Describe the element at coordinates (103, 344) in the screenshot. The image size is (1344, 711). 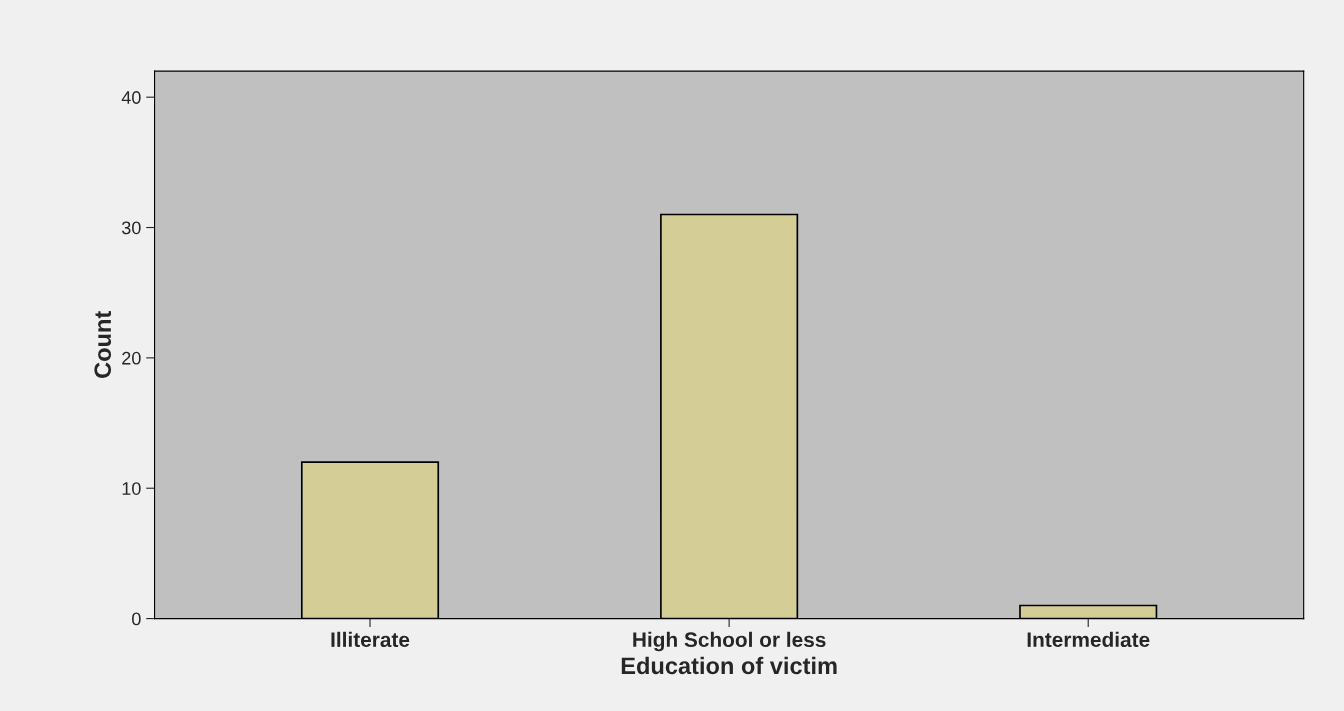
I see `y-axis-title: Count` at that location.